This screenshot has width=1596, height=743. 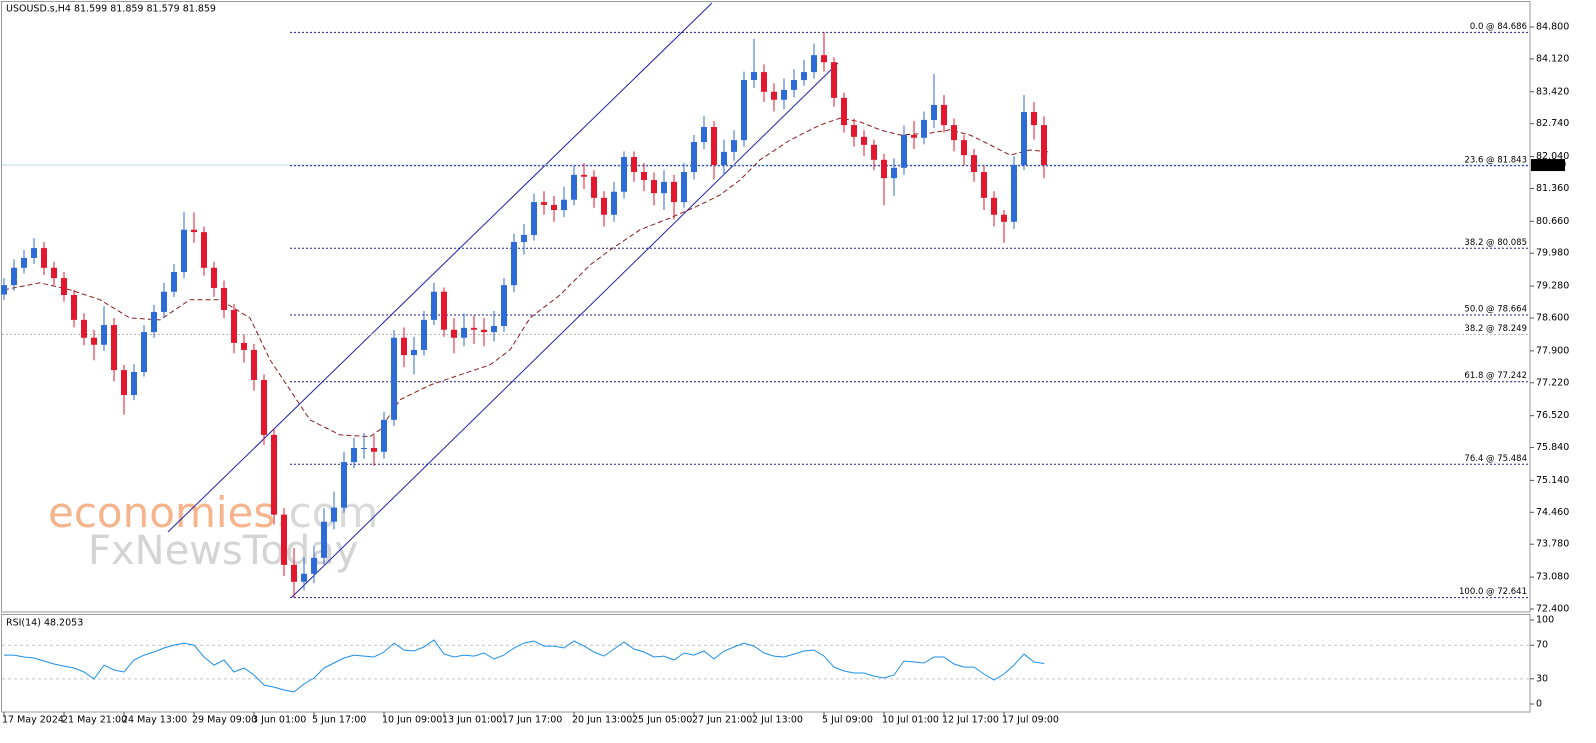 I want to click on y-tick-label: 0, so click(x=1539, y=704).